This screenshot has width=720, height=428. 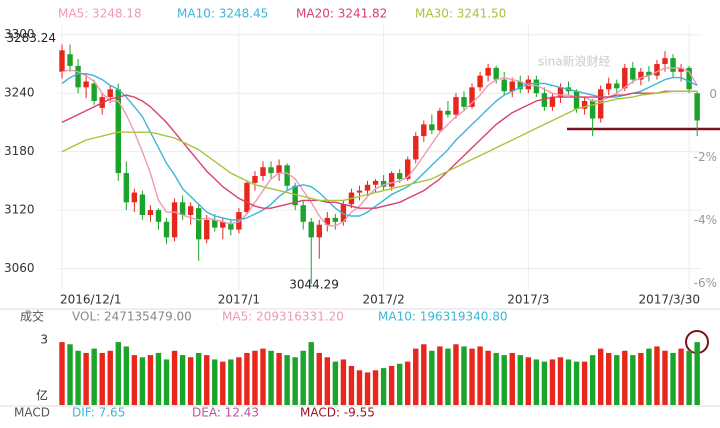 I want to click on volume-label: MA10: 196319340.80, so click(x=443, y=317).